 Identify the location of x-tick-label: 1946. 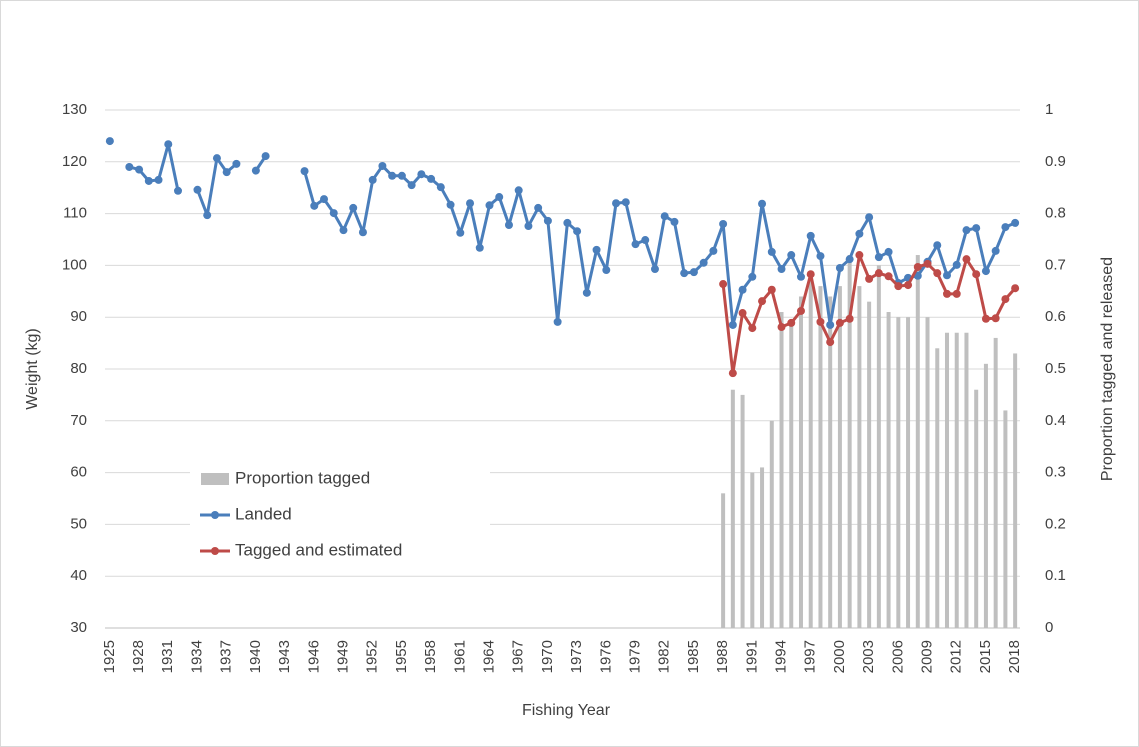
(313, 656).